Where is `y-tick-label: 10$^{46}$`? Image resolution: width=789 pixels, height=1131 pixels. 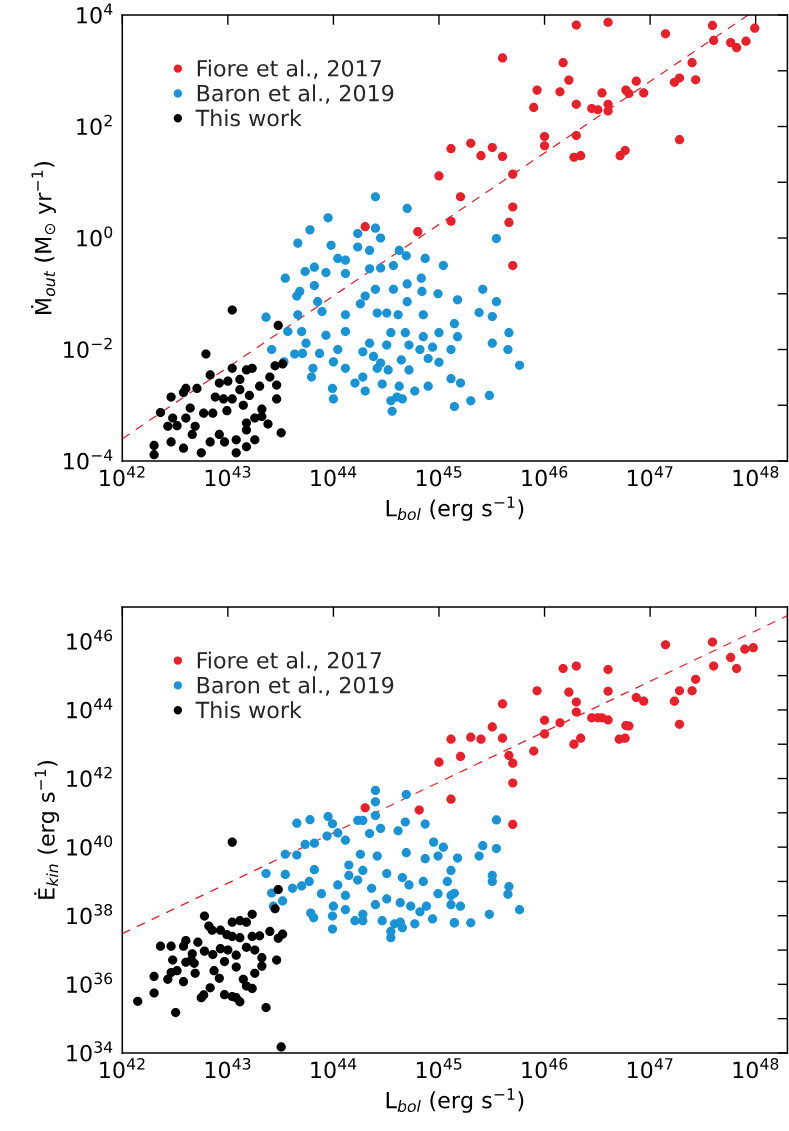
y-tick-label: 10$^{46}$ is located at coordinates (90, 639).